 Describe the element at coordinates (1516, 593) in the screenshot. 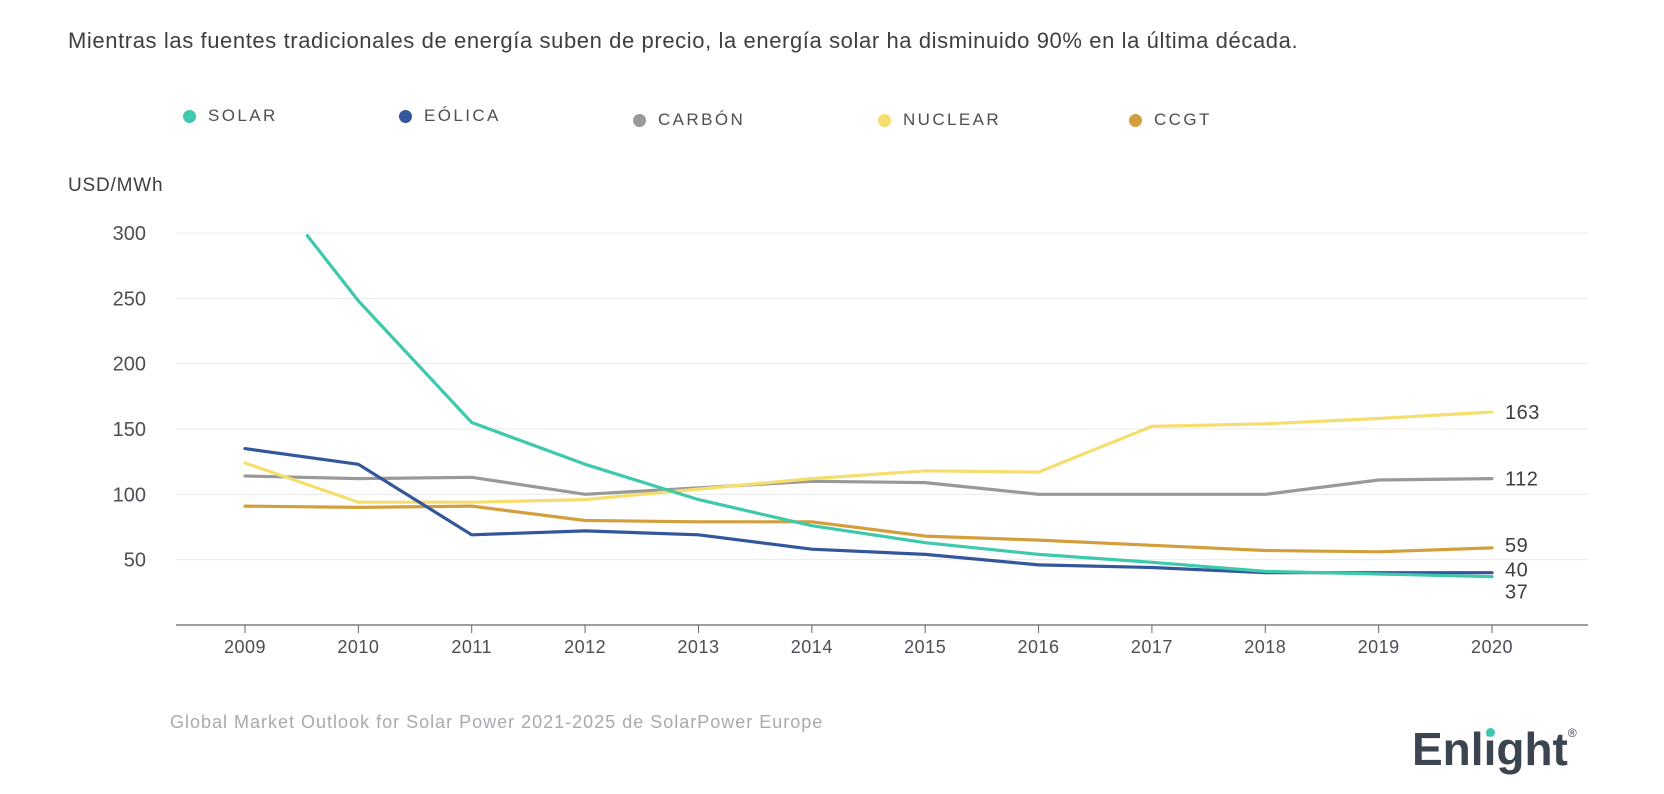

I see `end-label-solar: 37` at that location.